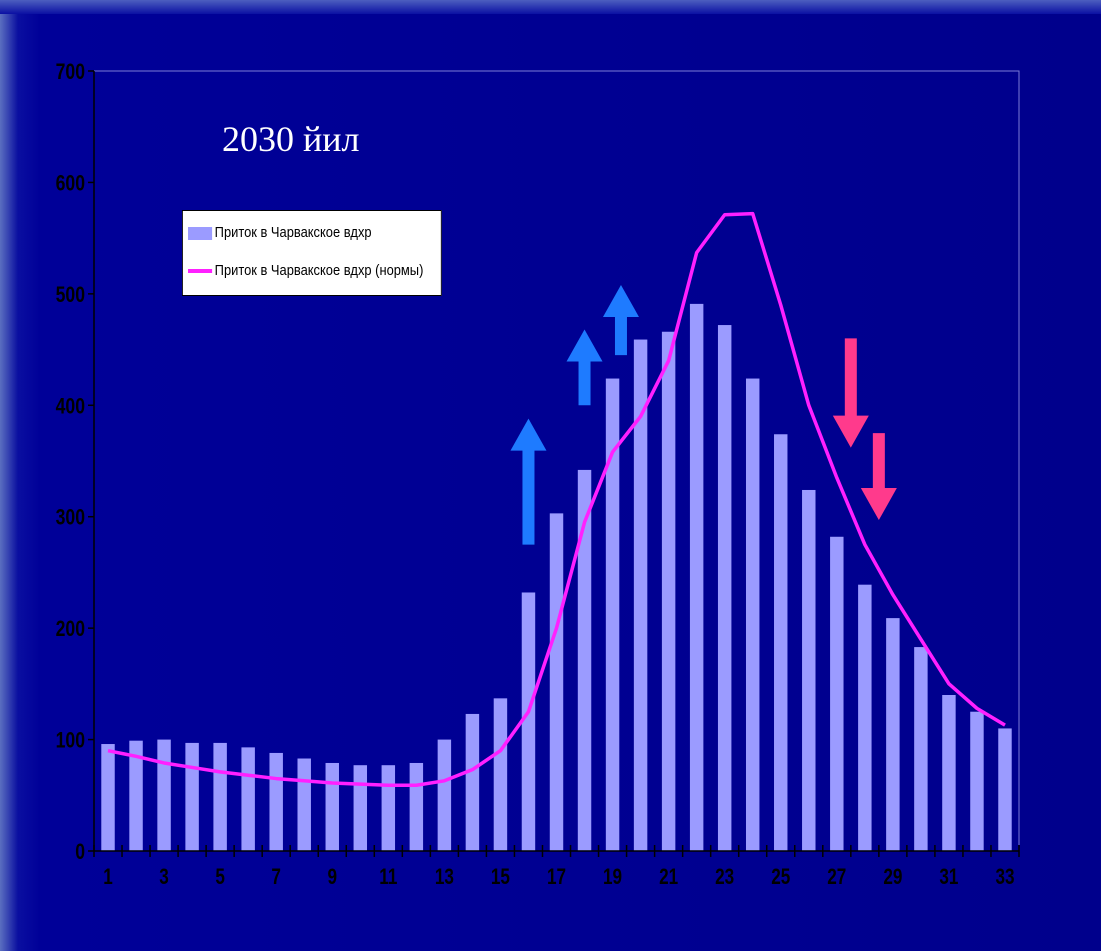  I want to click on x-tick-label: 13, so click(444, 877).